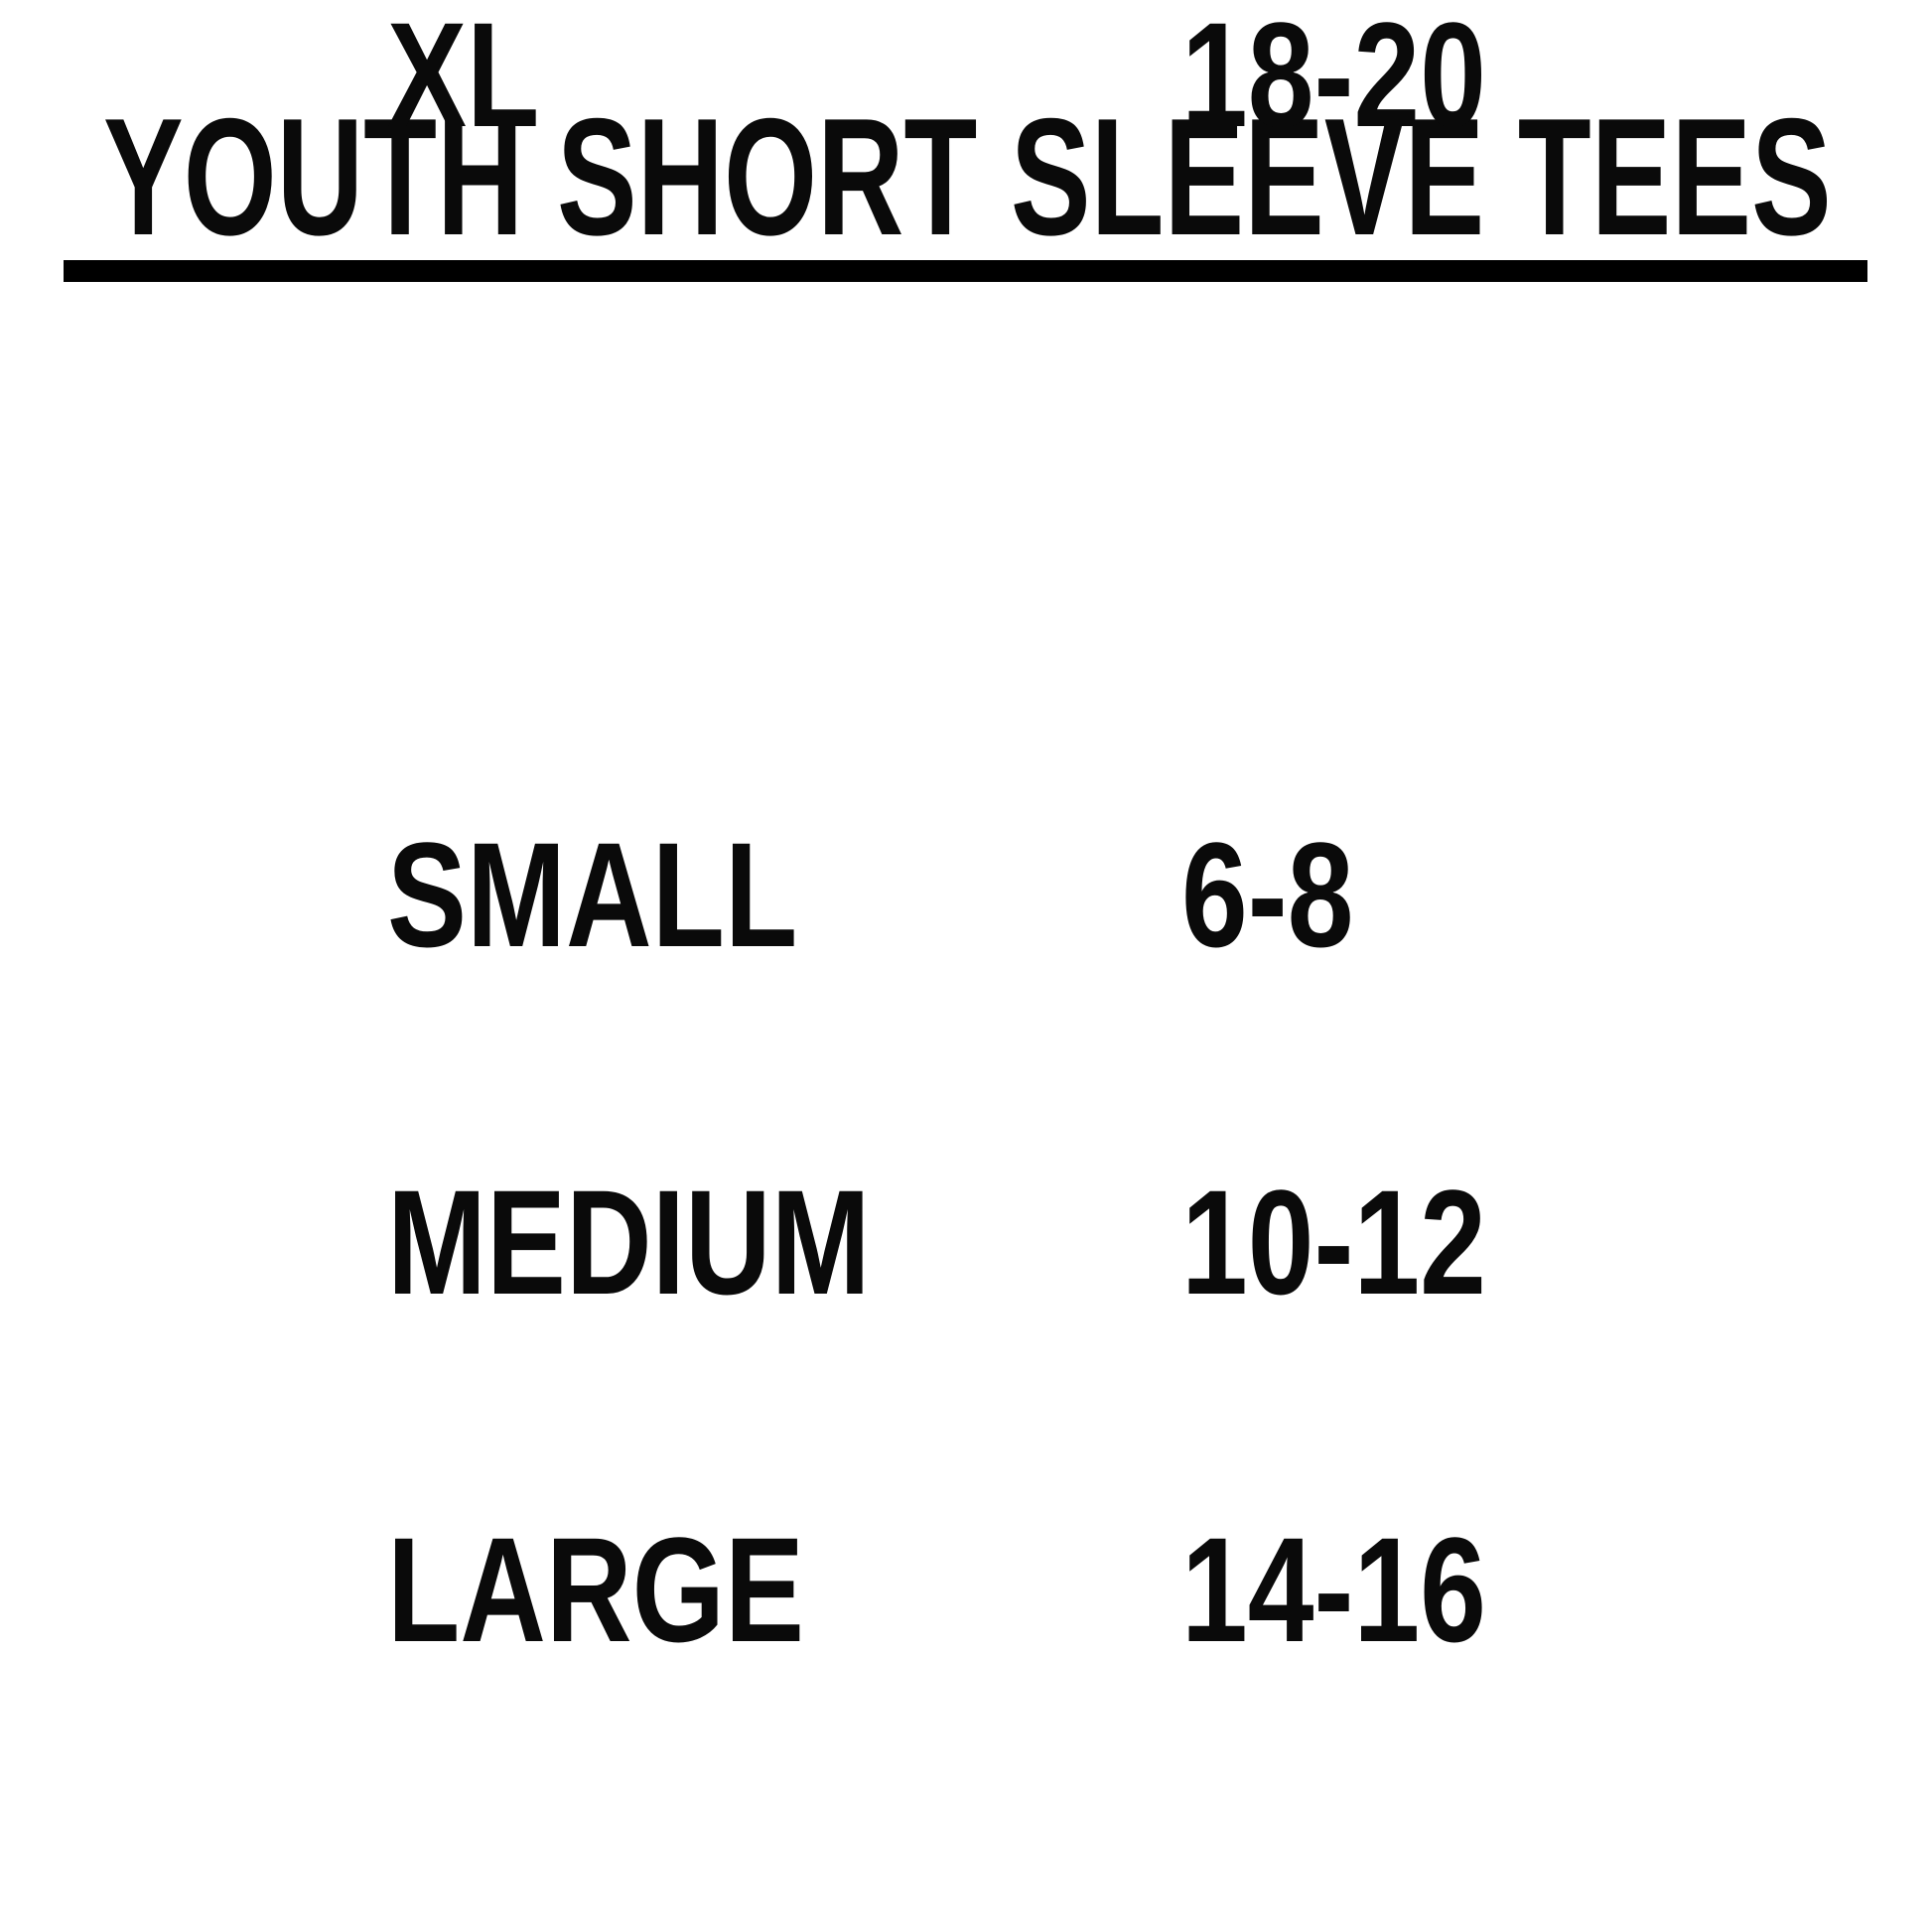 Image resolution: width=1932 pixels, height=1932 pixels. Describe the element at coordinates (464, 79) in the screenshot. I see `size-label: XL` at that location.